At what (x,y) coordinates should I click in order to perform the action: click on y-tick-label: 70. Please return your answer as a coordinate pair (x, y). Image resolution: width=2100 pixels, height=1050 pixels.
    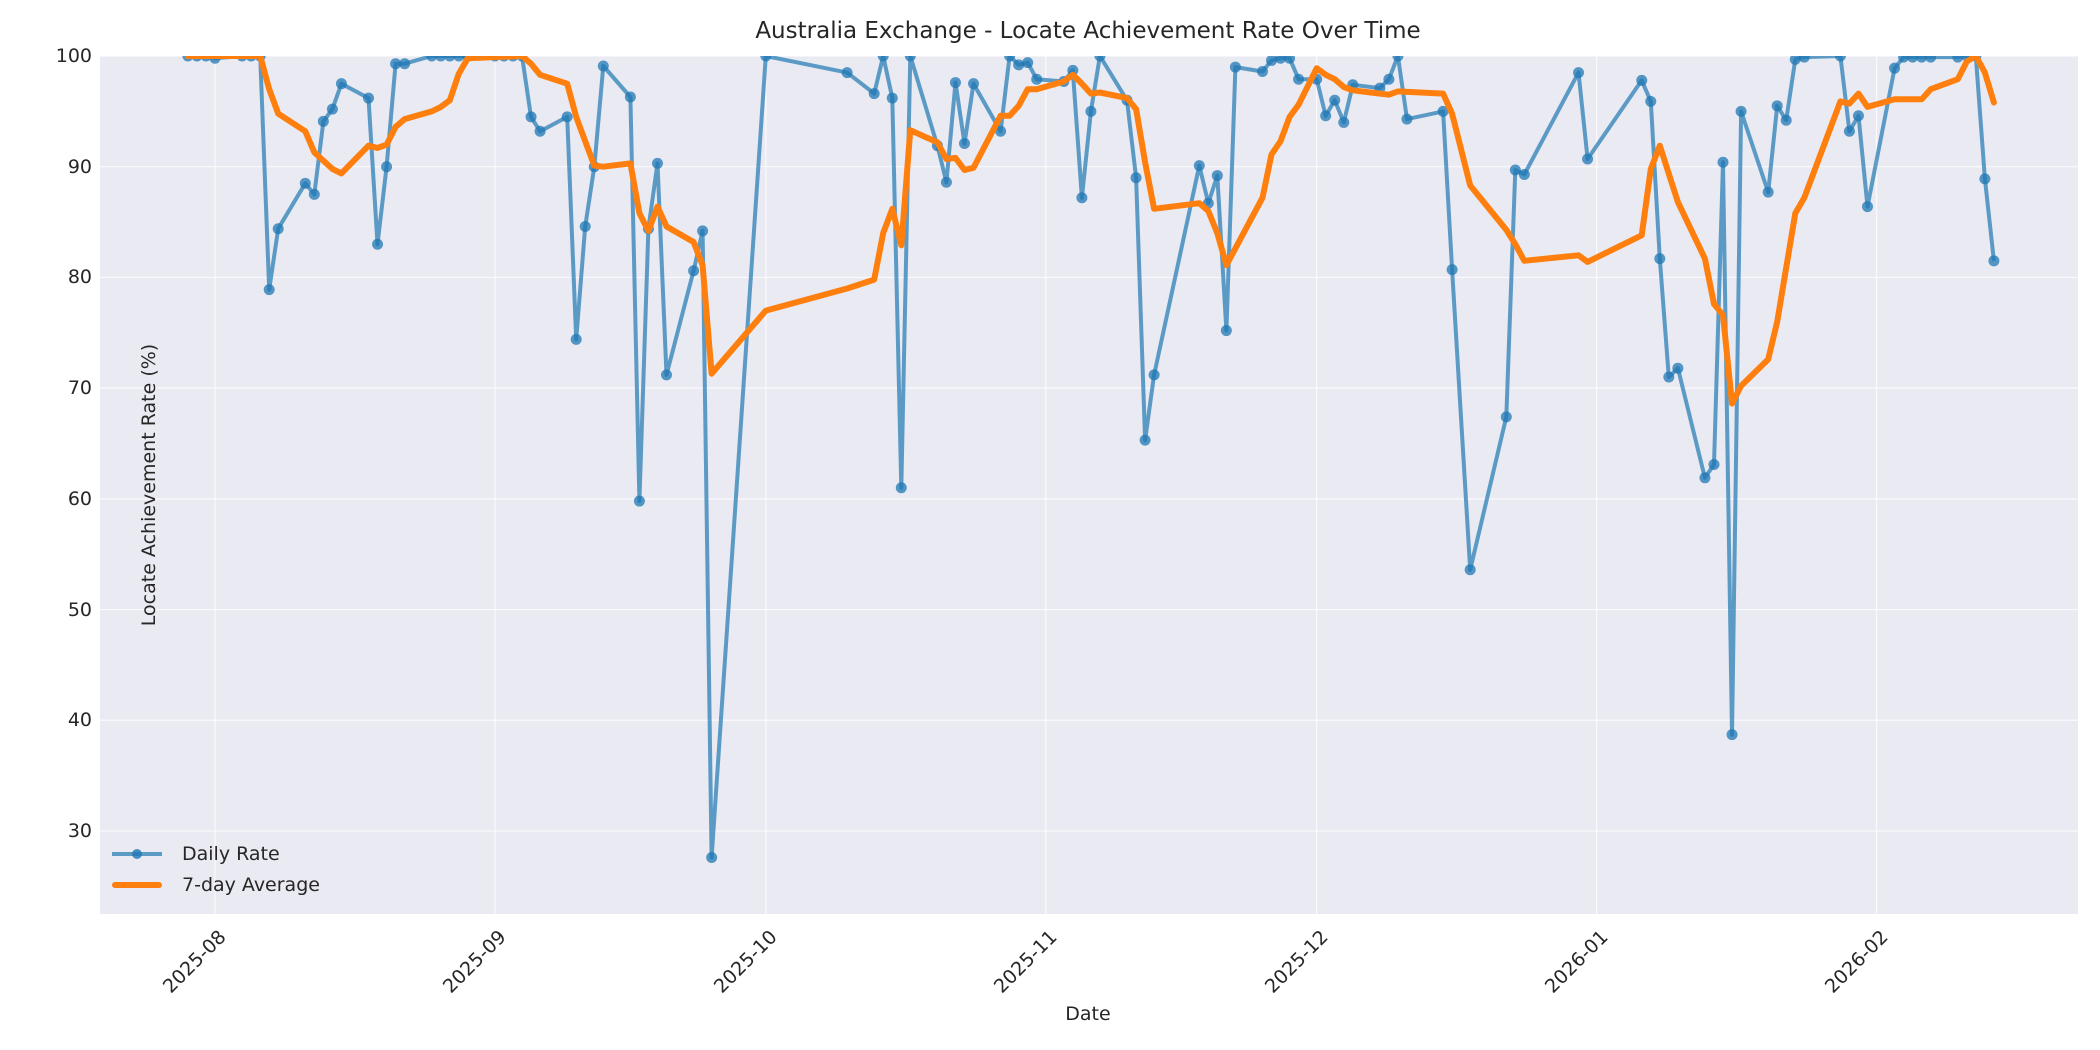
    Looking at the image, I should click on (79, 388).